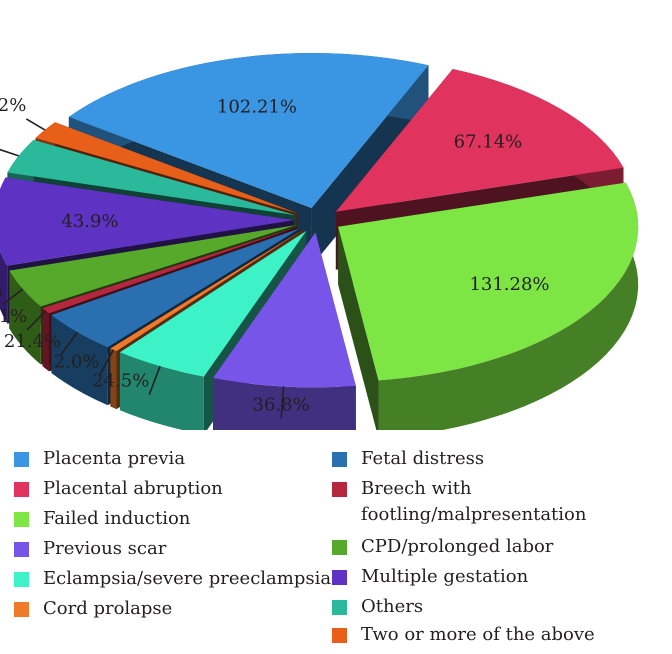  Describe the element at coordinates (392, 606) in the screenshot. I see `legend-label: Others` at that location.